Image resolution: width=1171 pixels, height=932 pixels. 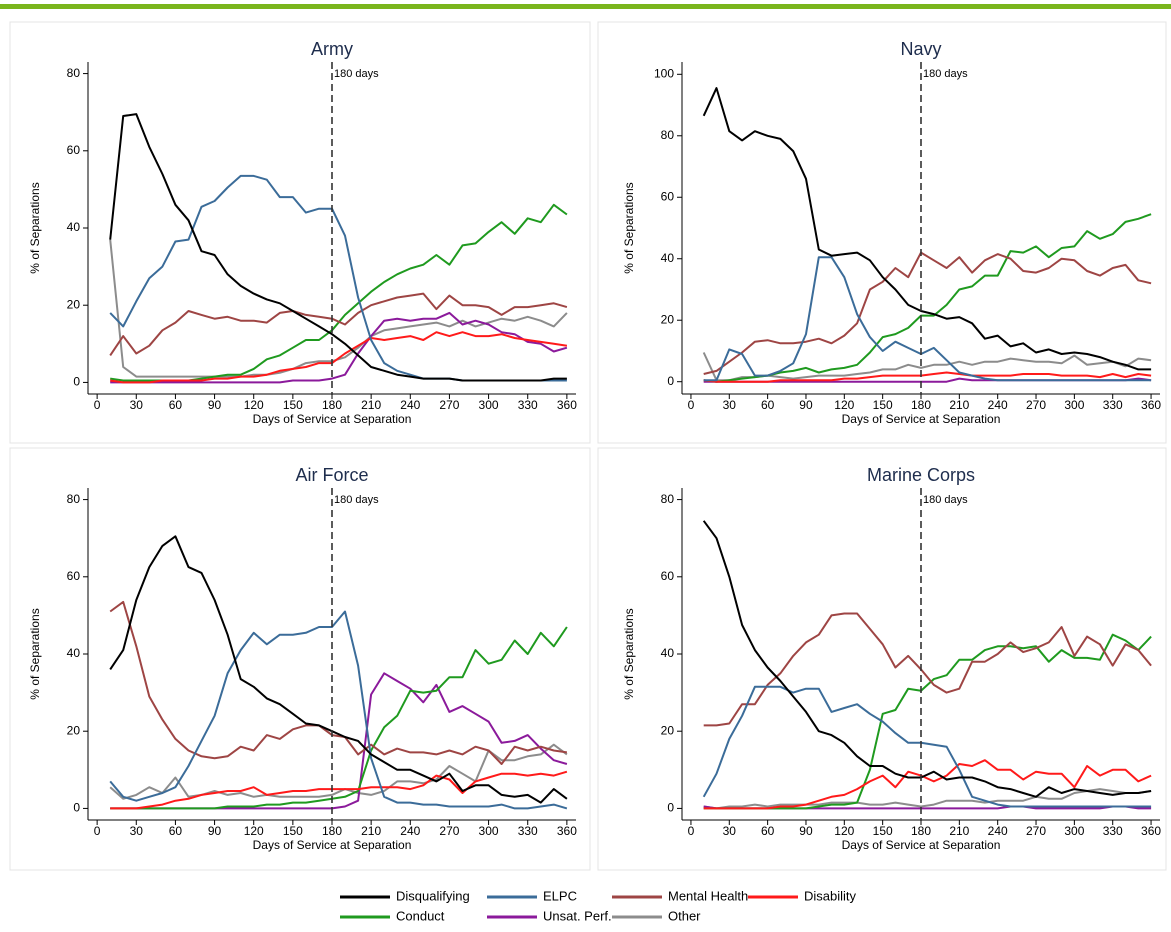 I want to click on legend-label: Disability, so click(x=830, y=895).